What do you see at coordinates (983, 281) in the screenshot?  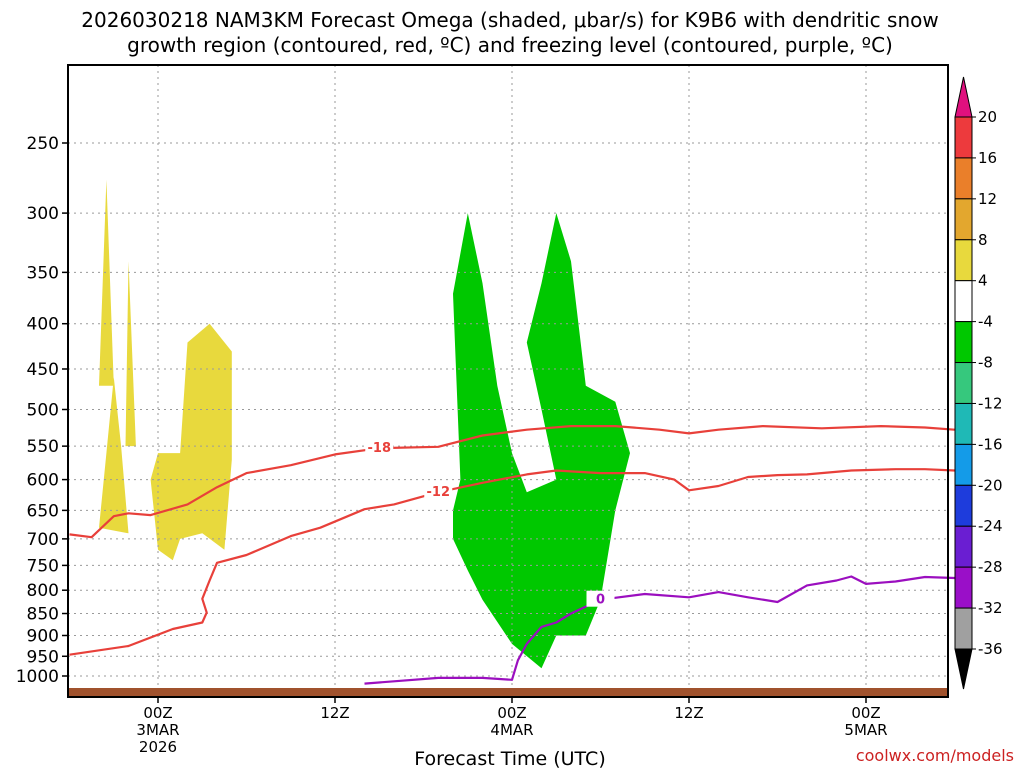 I see `colorbar-label: 4` at bounding box center [983, 281].